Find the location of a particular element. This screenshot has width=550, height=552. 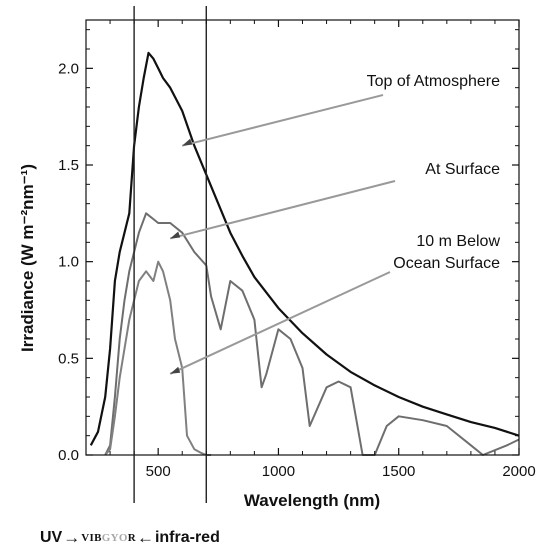

arrow-left-icon: ← is located at coordinates (145, 537).